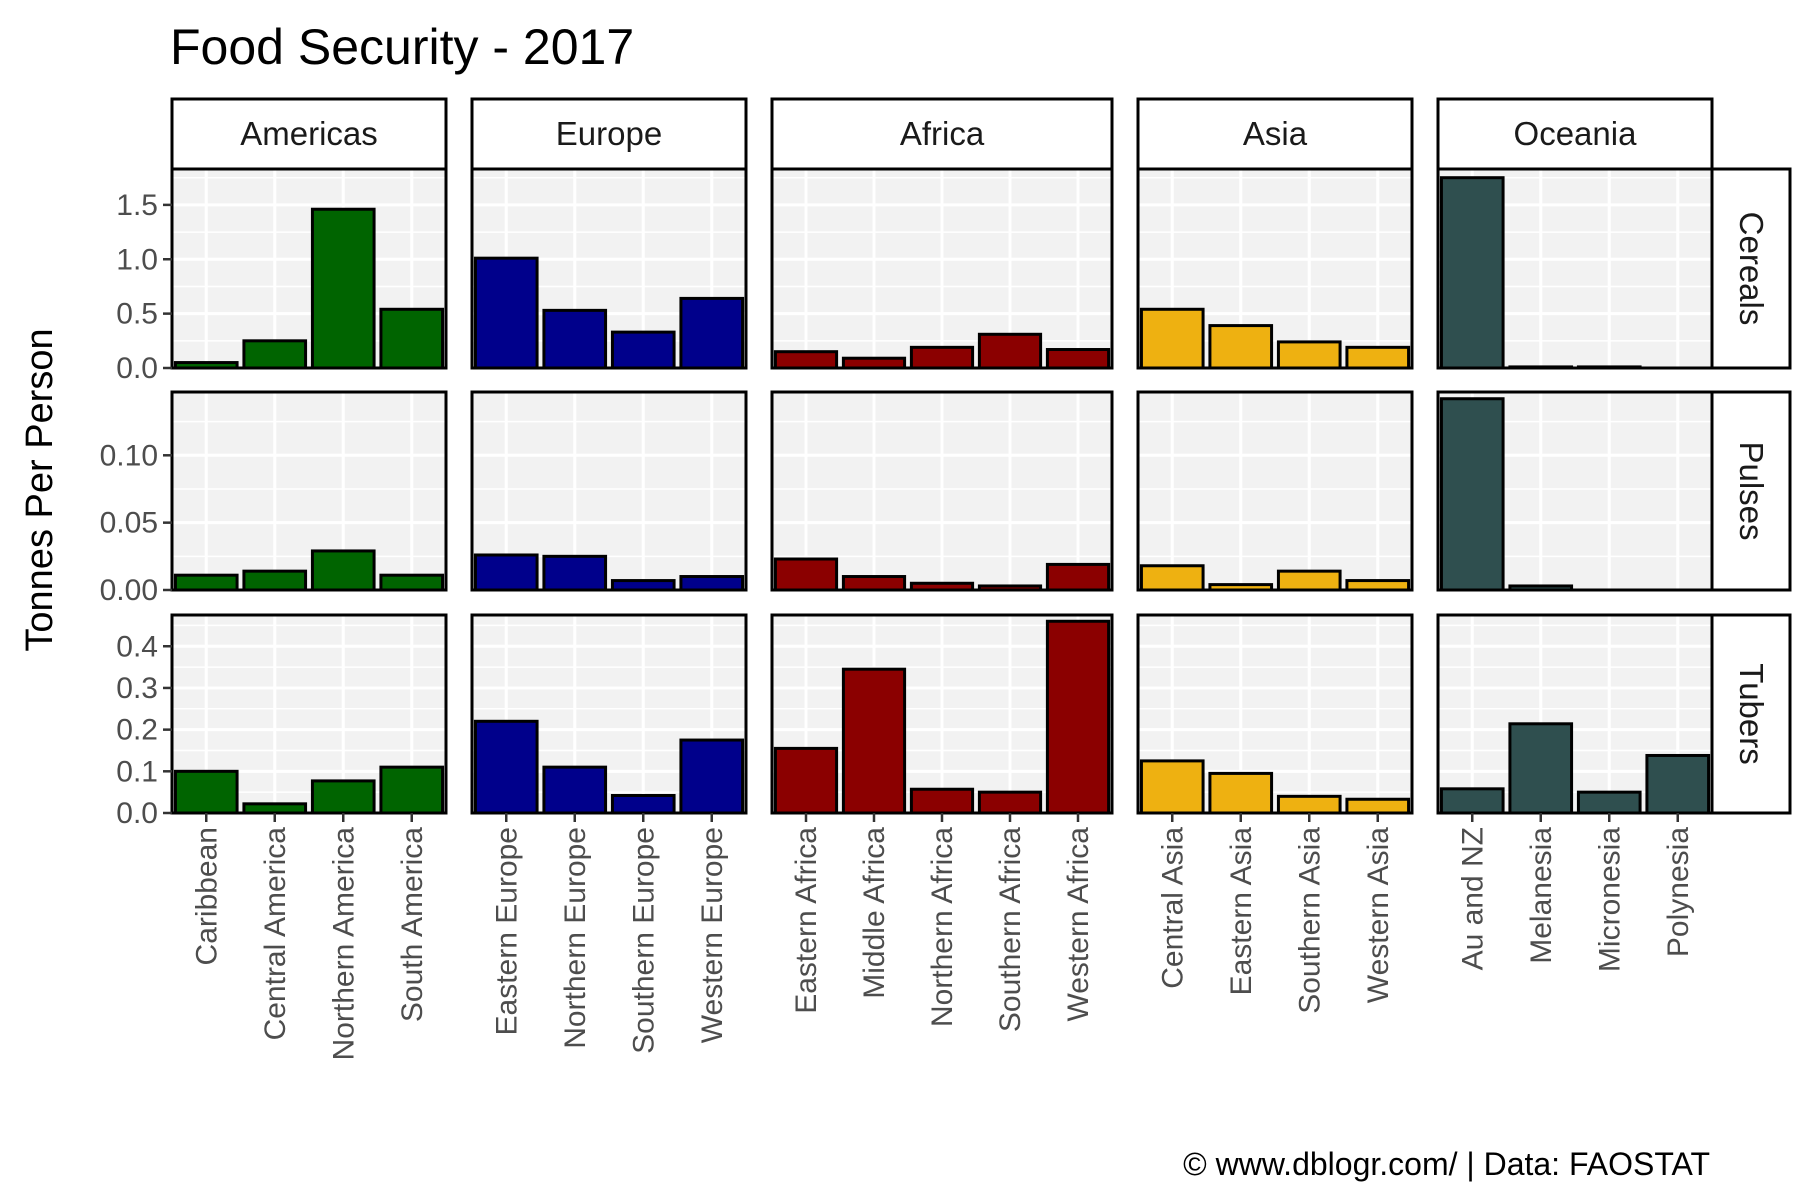 The height and width of the screenshot is (1200, 1800). I want to click on x-tick-label-western-asia: Western Asia, so click(1378, 915).